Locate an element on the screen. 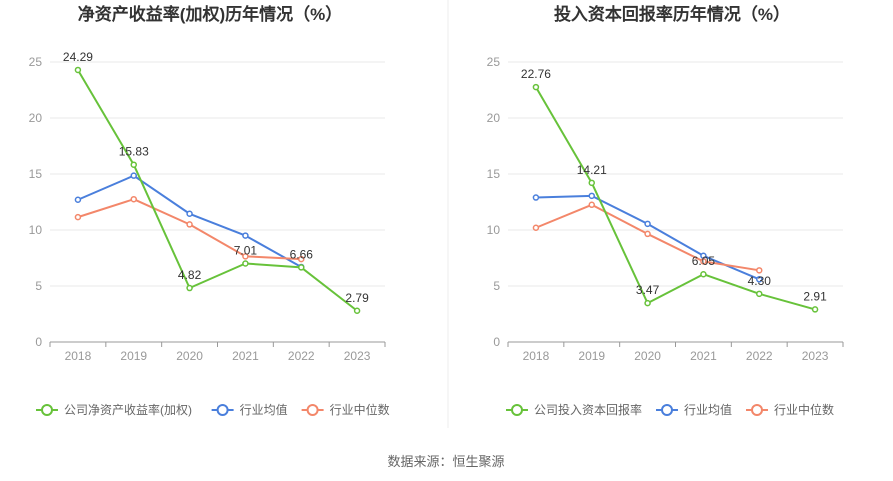 This screenshot has width=893, height=481. data-label: 7.01 is located at coordinates (246, 250).